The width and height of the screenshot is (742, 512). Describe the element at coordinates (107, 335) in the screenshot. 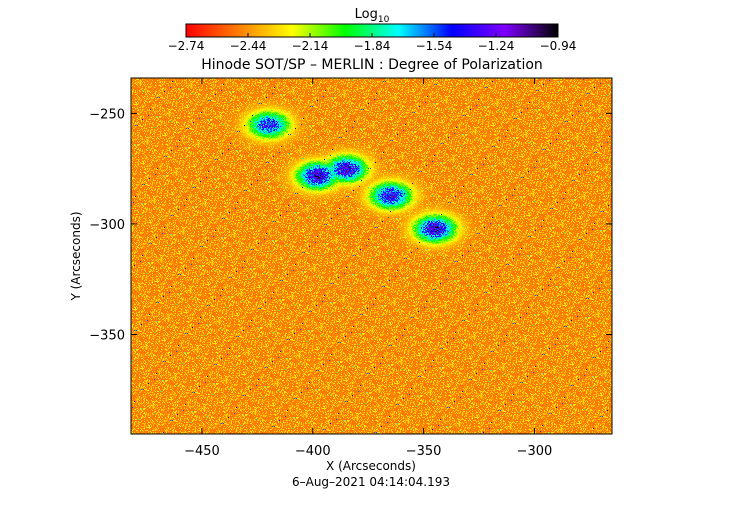

I see `y-tick-label: −350` at that location.